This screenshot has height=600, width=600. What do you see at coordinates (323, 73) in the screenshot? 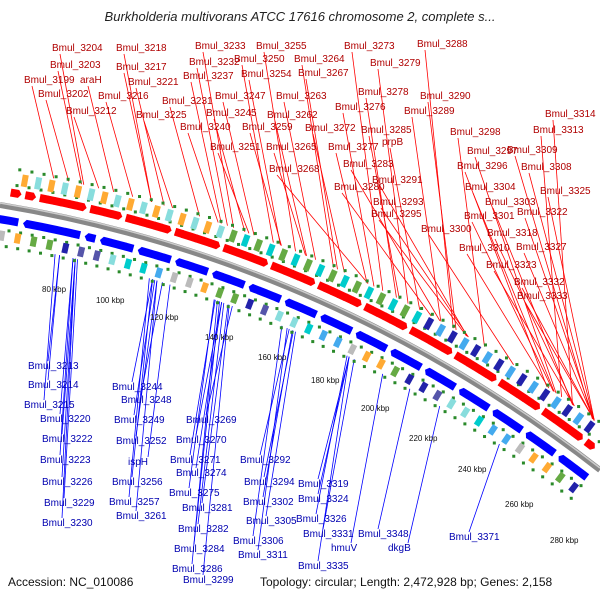
I see `forward-gene-label: Bmul_3267` at bounding box center [323, 73].